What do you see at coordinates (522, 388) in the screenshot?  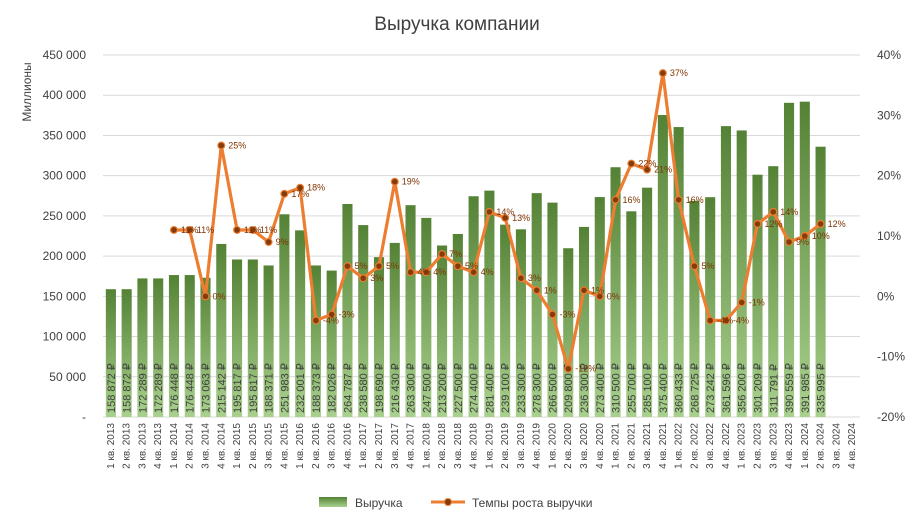 I see `revenue-bar-label: 233 300 ₽` at bounding box center [522, 388].